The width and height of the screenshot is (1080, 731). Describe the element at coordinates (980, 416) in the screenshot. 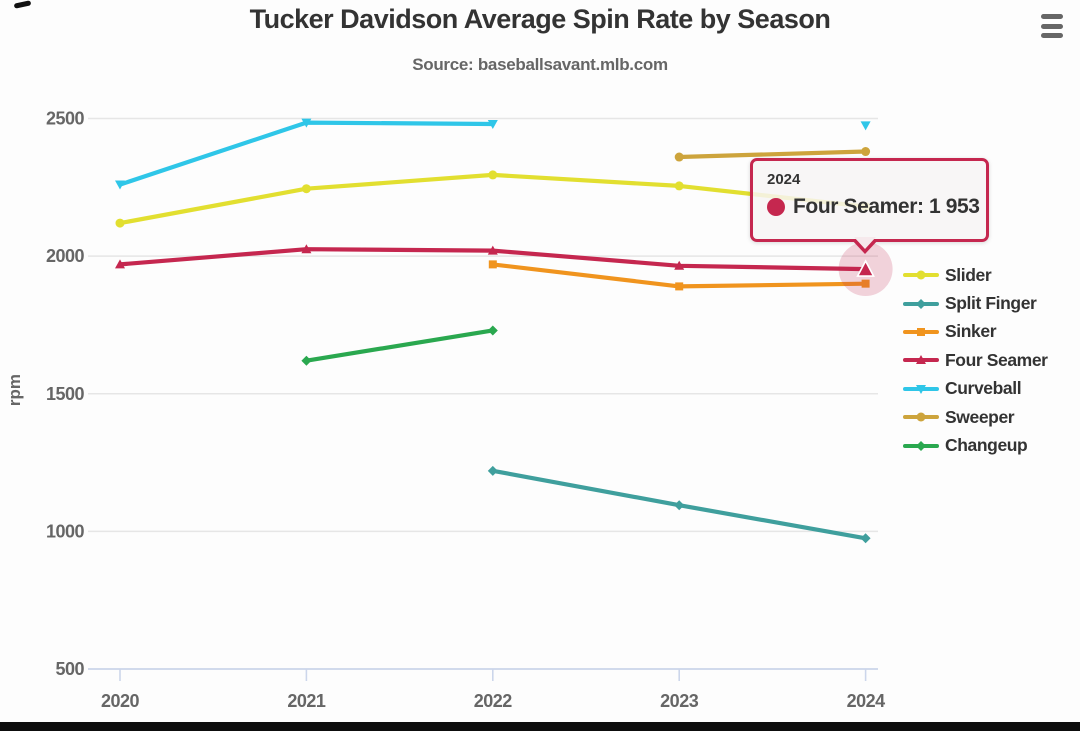

I see `legend-label: Sweeper` at that location.